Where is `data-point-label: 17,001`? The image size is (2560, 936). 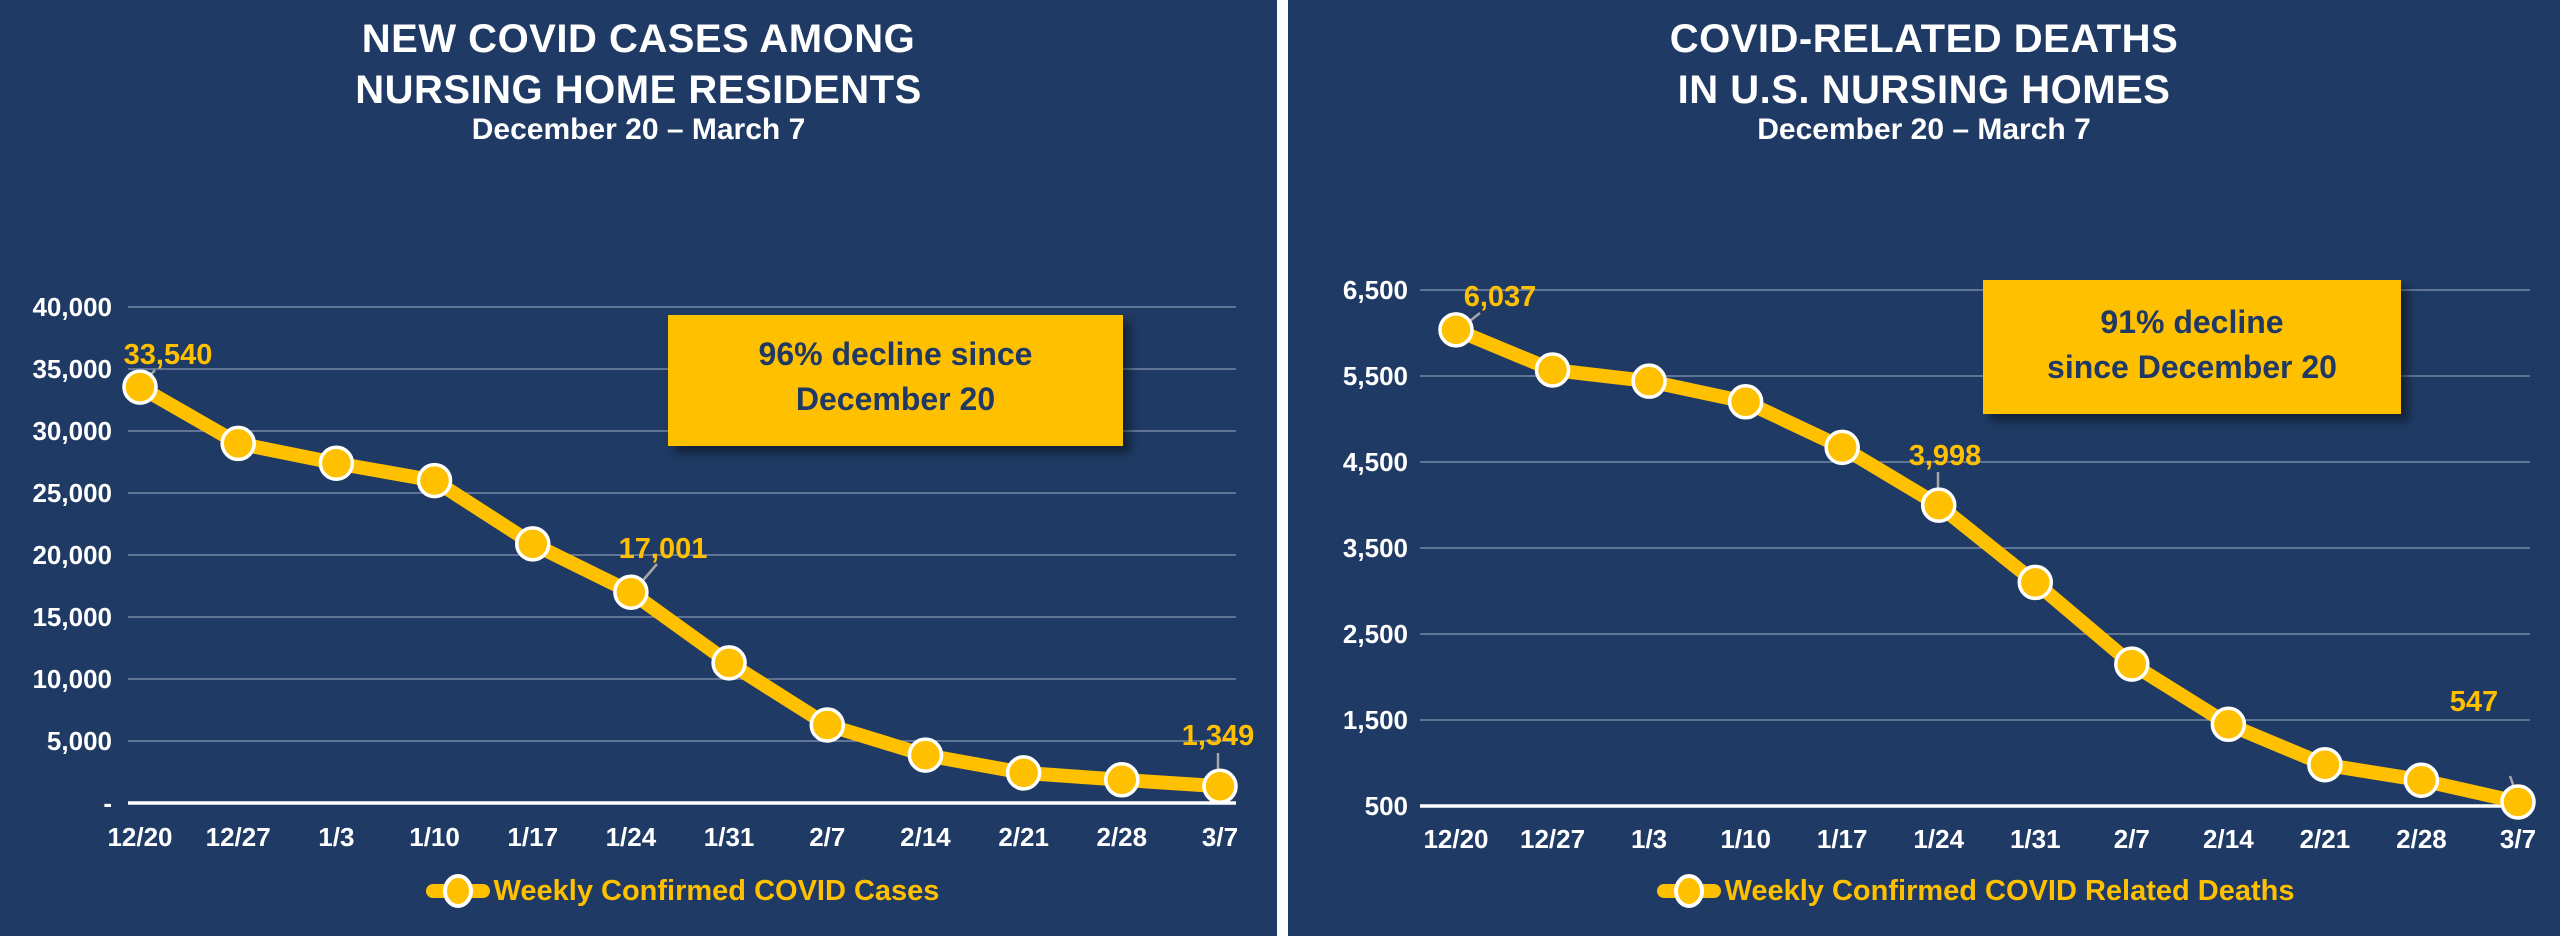 data-point-label: 17,001 is located at coordinates (663, 549).